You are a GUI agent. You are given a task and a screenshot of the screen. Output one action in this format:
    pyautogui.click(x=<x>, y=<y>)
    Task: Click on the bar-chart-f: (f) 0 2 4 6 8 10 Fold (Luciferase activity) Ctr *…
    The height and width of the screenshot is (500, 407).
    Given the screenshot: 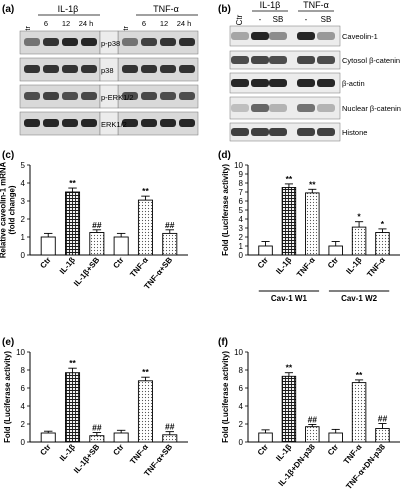 What is the action you would take?
    pyautogui.click(x=309, y=414)
    